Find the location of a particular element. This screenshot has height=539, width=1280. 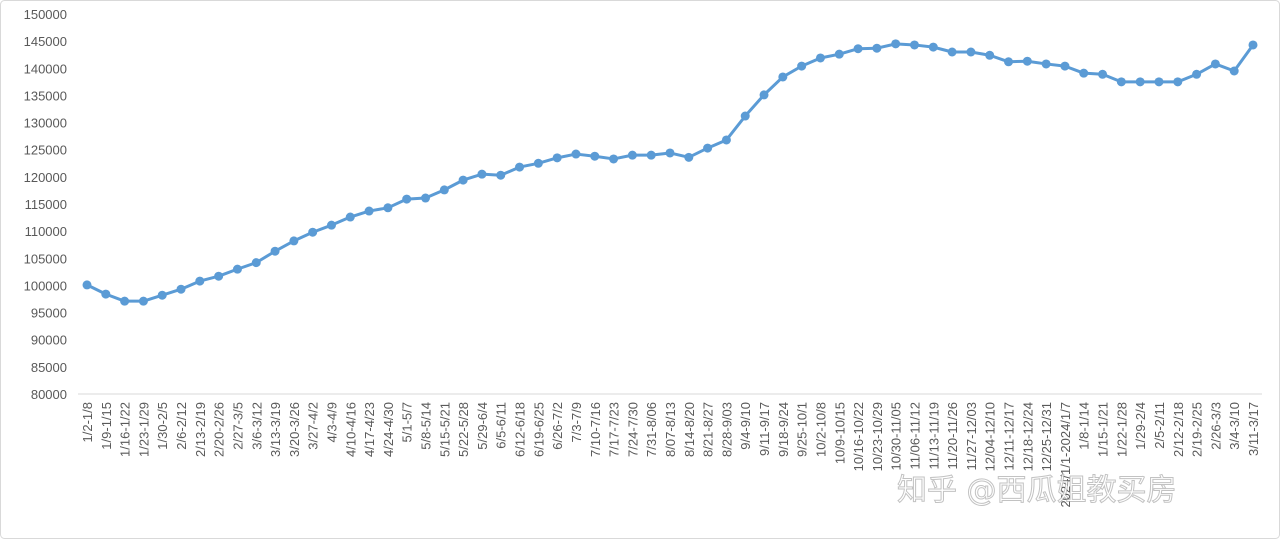

x-tick-label: 8/07-8/13 is located at coordinates (670, 429).